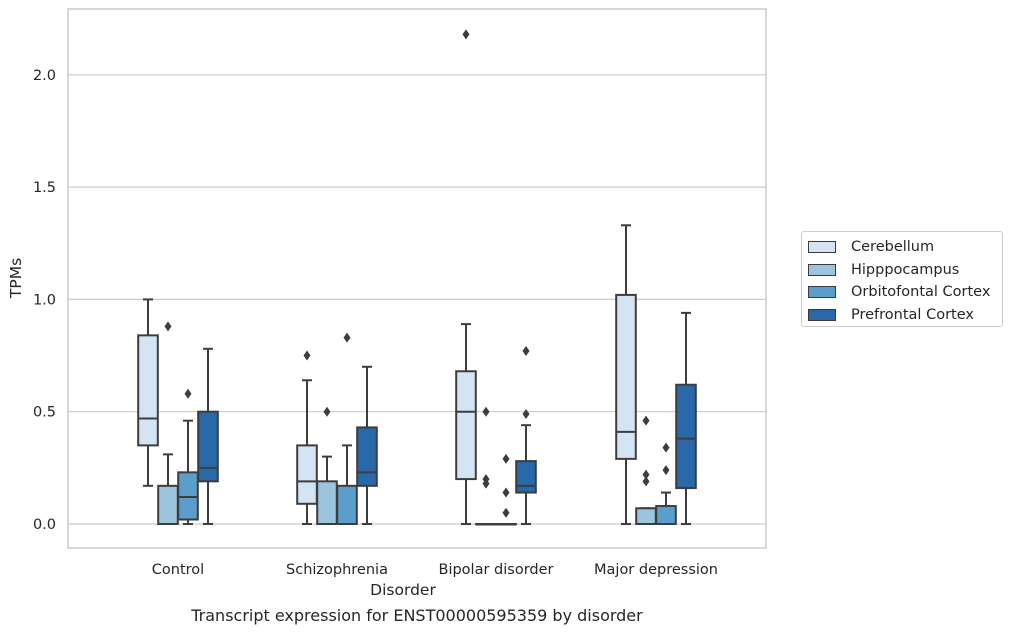  What do you see at coordinates (912, 314) in the screenshot?
I see `legend-label: Prefrontal Cortex` at bounding box center [912, 314].